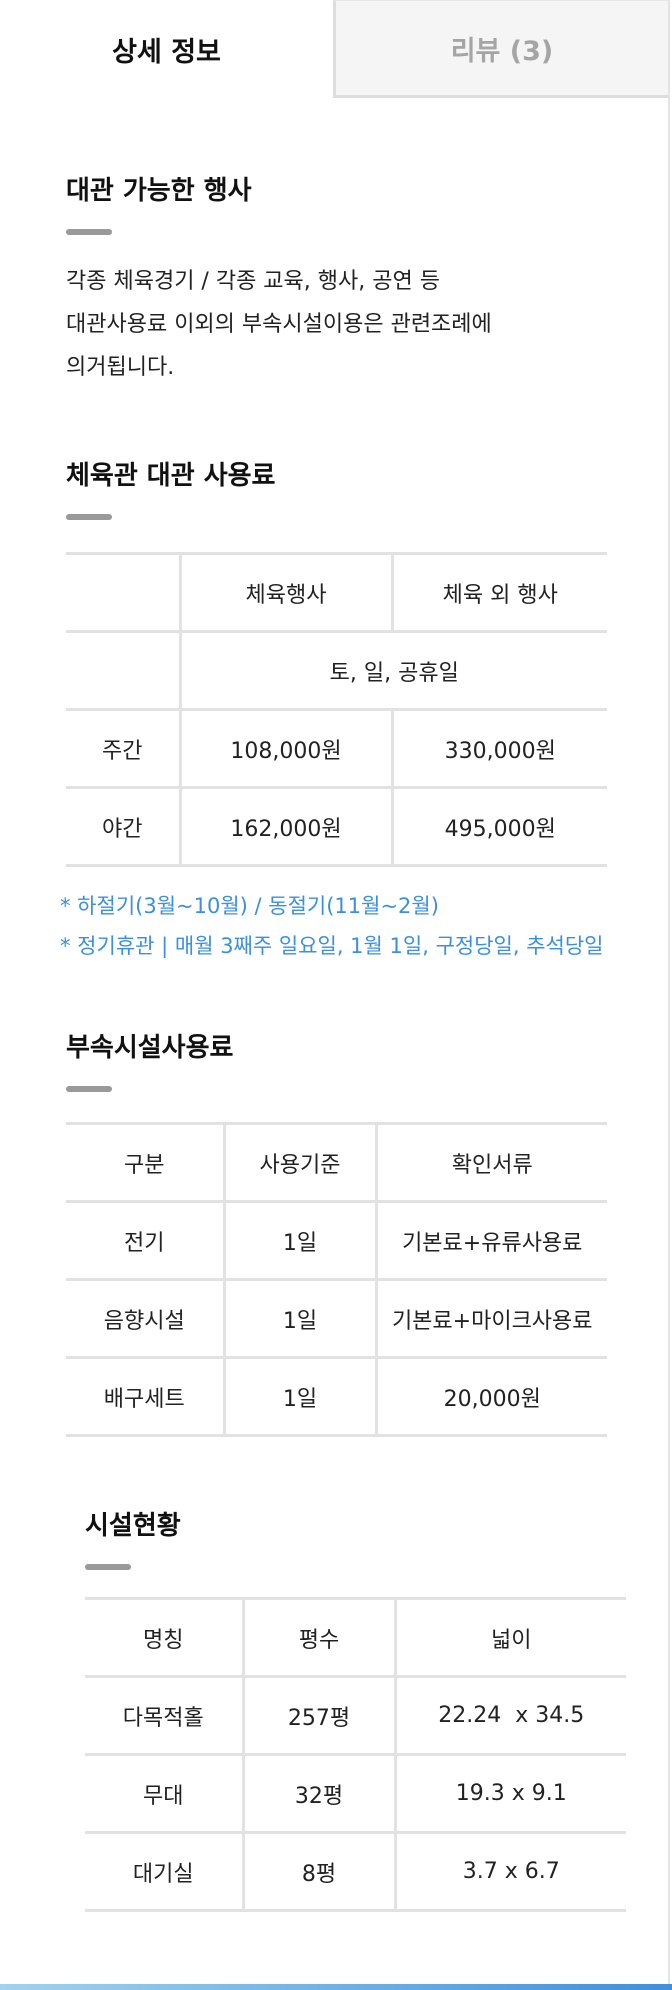 This screenshot has width=672, height=1990. What do you see at coordinates (331, 906) in the screenshot?
I see `note-line: * 하절기(3월~10월) / 동절기(11월~2월)` at bounding box center [331, 906].